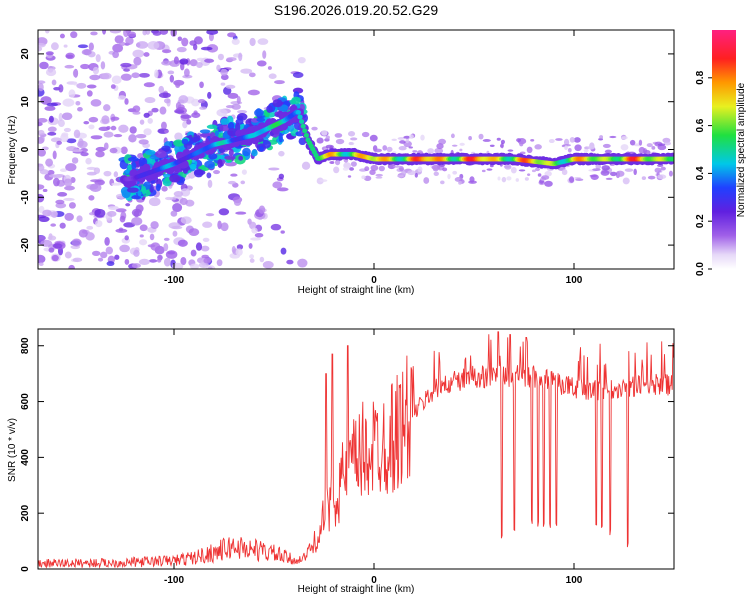 The width and height of the screenshot is (750, 600). Describe the element at coordinates (12, 450) in the screenshot. I see `snr-y-label: SNR (10 * v/v)` at that location.